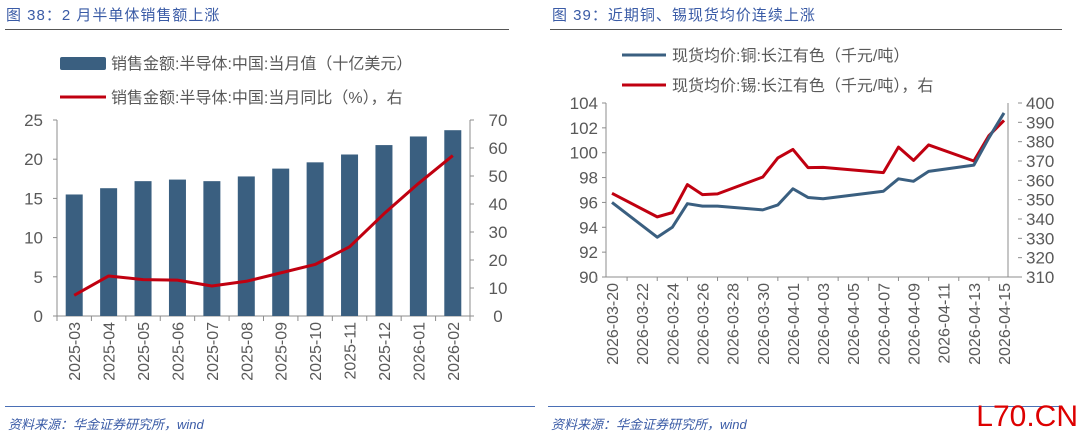  What do you see at coordinates (584, 153) in the screenshot?
I see `y-tick-label: 100` at bounding box center [584, 153].